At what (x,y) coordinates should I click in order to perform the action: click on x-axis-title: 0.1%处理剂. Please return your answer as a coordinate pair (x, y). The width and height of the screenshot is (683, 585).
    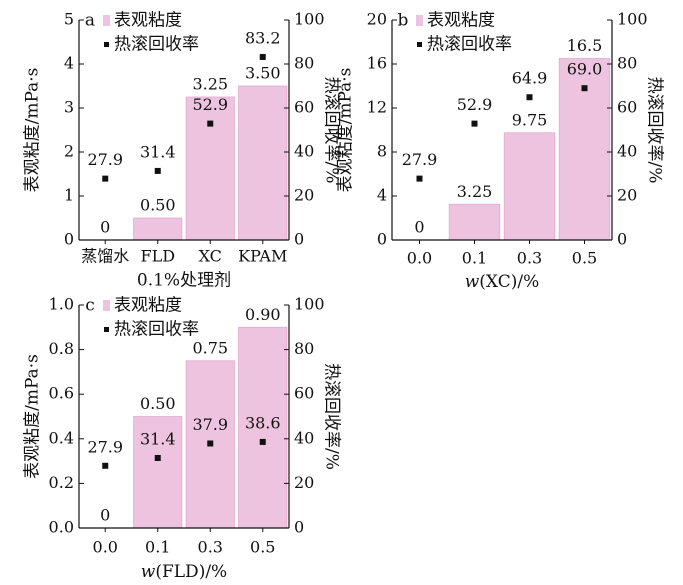
    Looking at the image, I should click on (184, 281).